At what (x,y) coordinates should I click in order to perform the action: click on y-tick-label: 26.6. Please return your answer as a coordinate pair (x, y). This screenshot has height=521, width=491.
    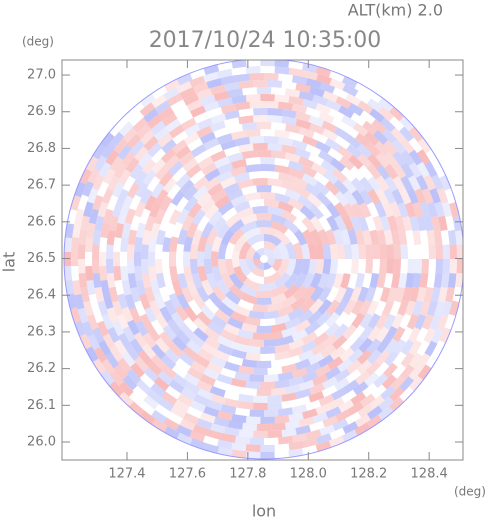
    Looking at the image, I should click on (41, 221).